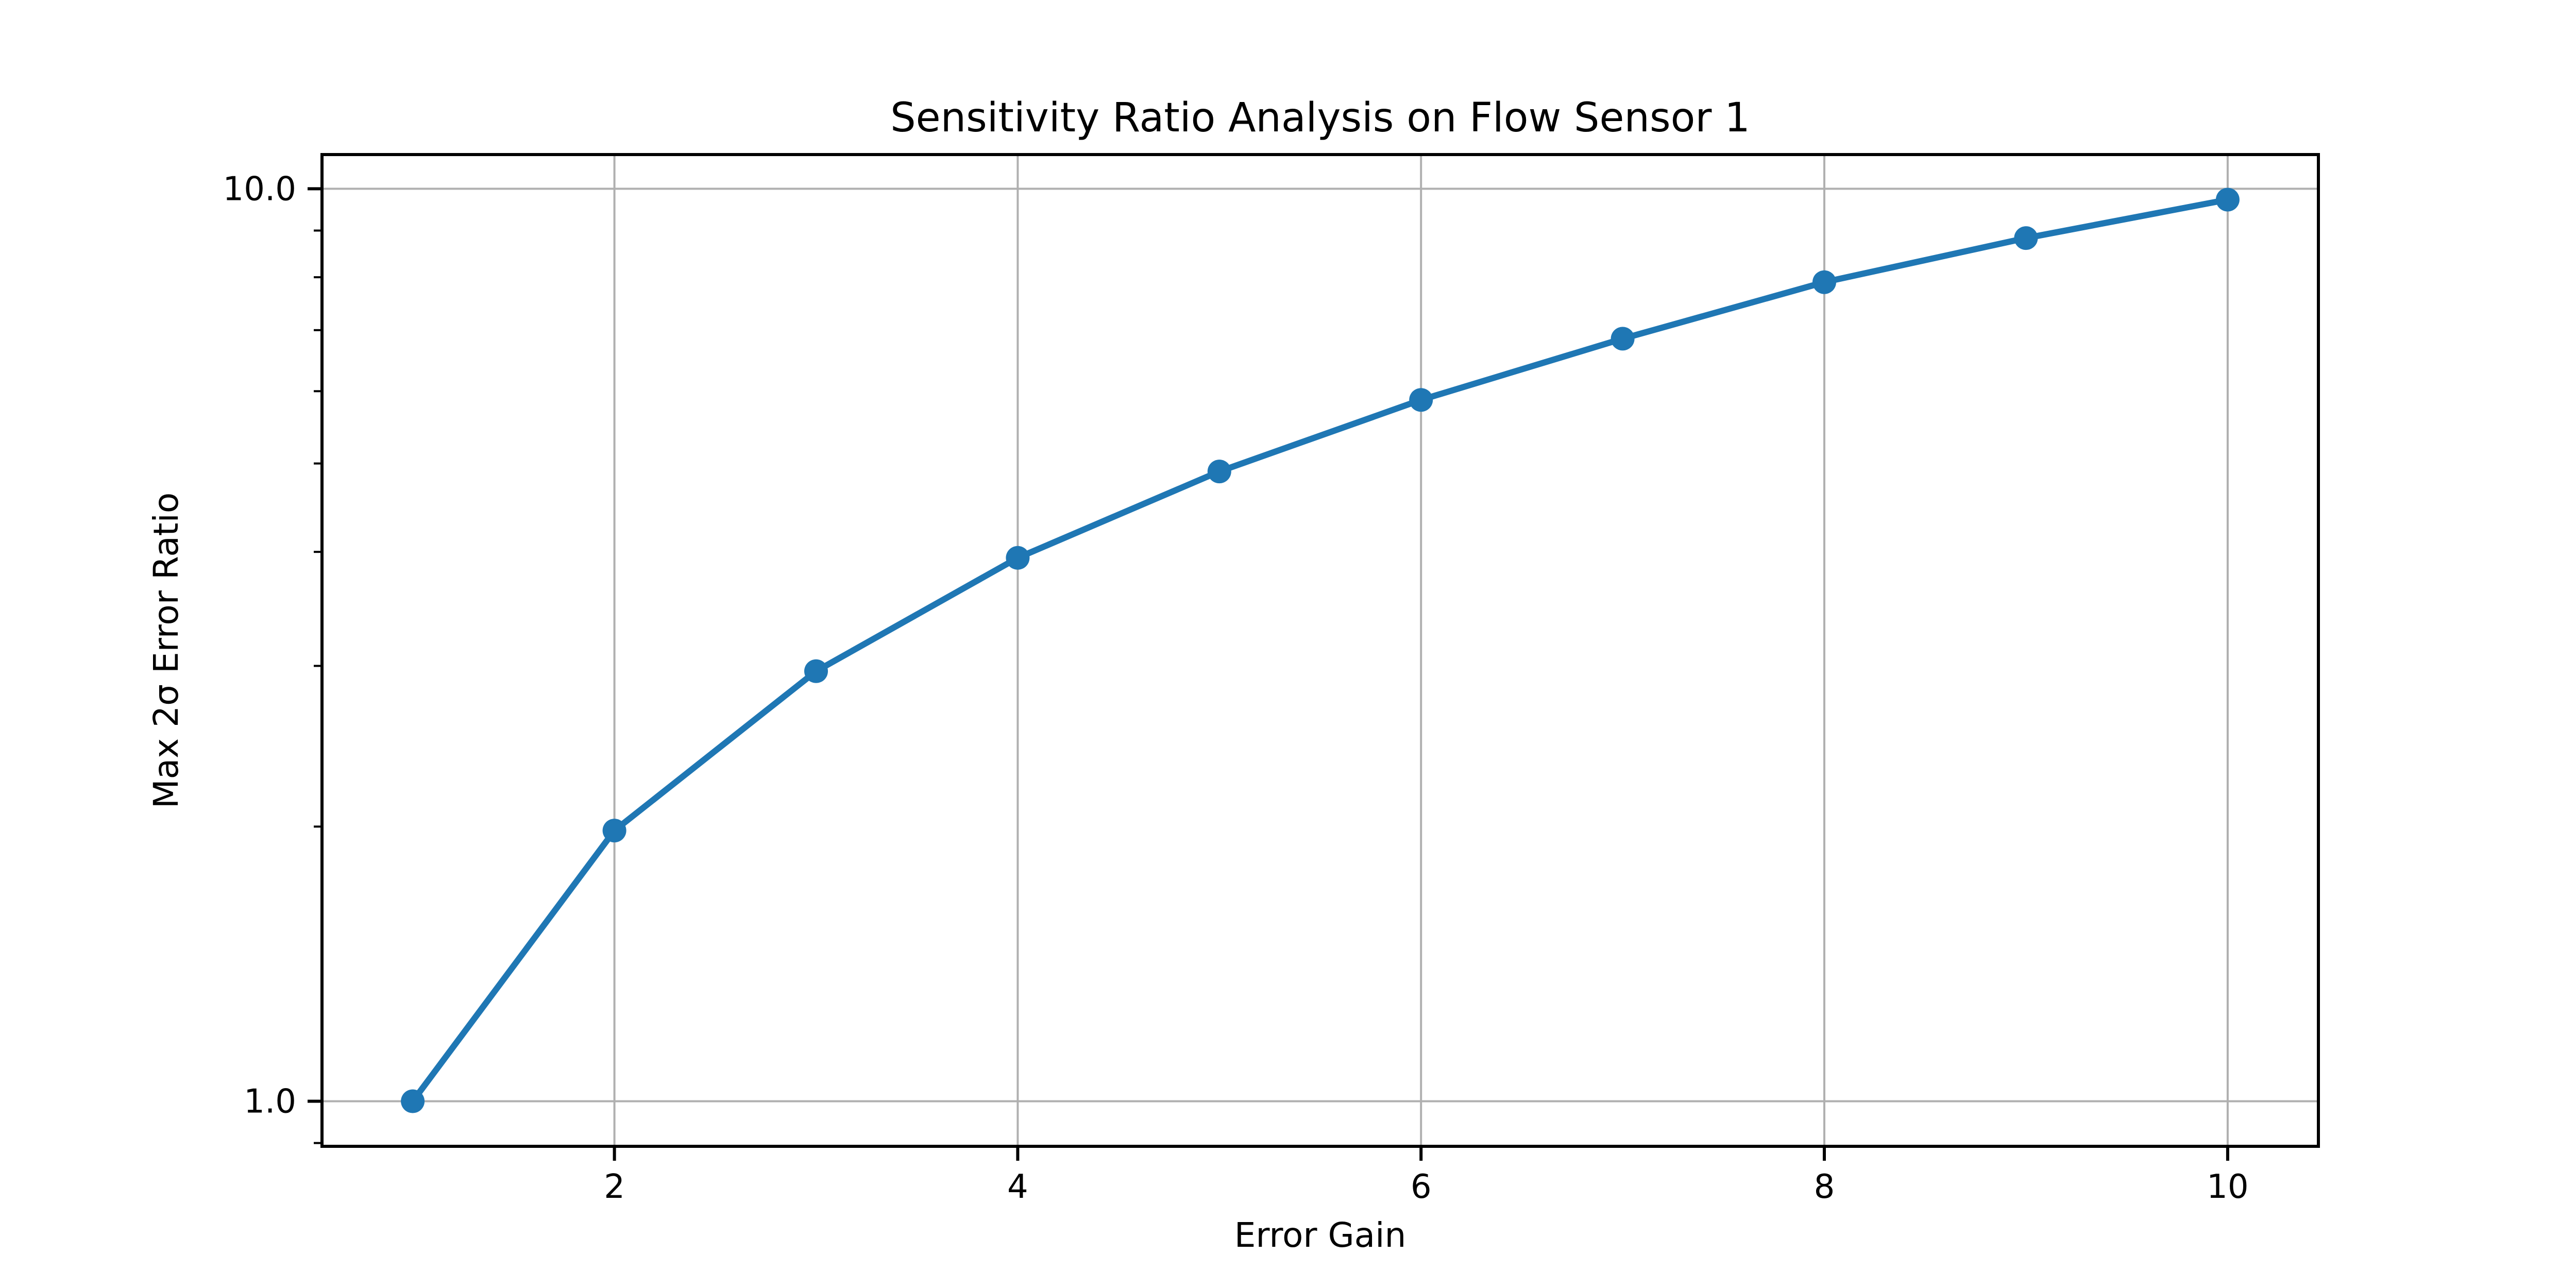 The width and height of the screenshot is (2576, 1288). Describe the element at coordinates (1824, 1187) in the screenshot. I see `x-tick-label: 8` at that location.